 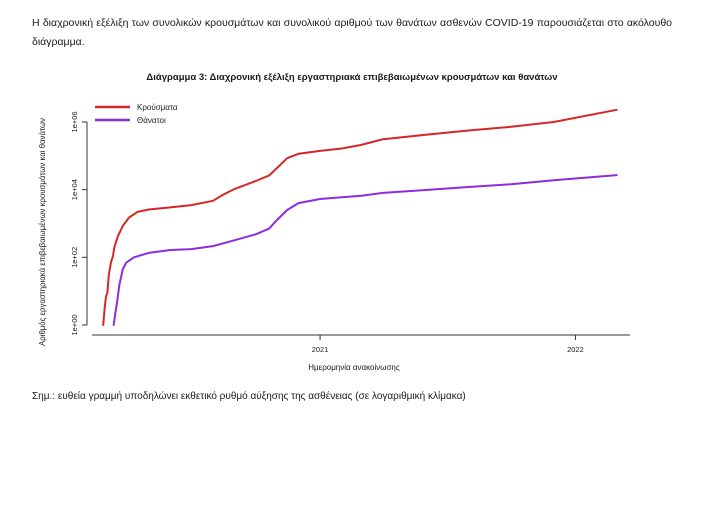 I want to click on y-tick-label: 1e+04, so click(x=74, y=189).